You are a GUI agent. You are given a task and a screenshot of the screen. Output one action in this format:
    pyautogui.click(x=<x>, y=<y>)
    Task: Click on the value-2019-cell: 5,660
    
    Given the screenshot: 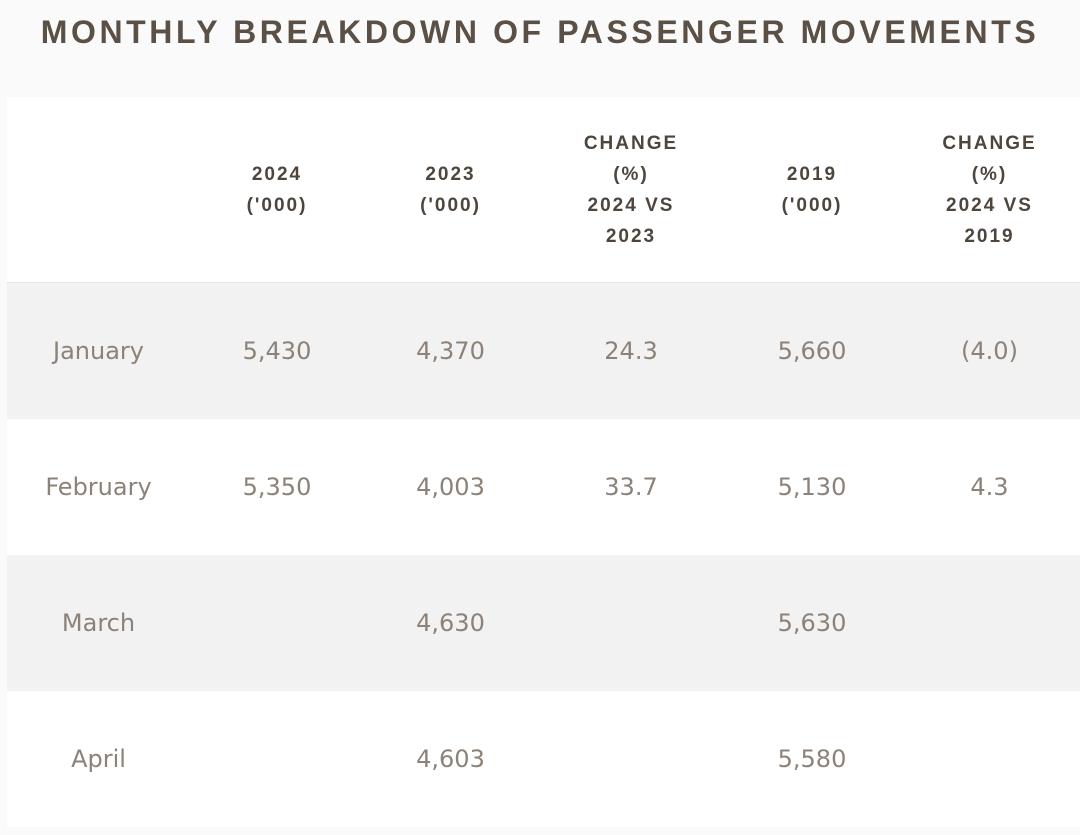 What is the action you would take?
    pyautogui.click(x=812, y=351)
    